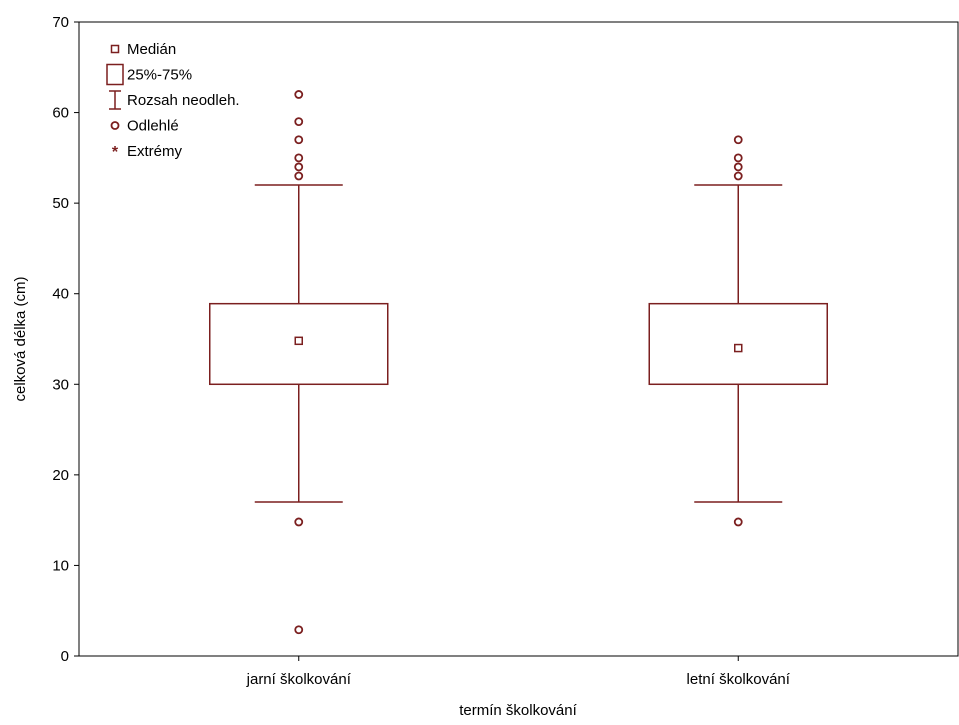 Image resolution: width=959 pixels, height=725 pixels. I want to click on y-tick-label: 30, so click(60, 384).